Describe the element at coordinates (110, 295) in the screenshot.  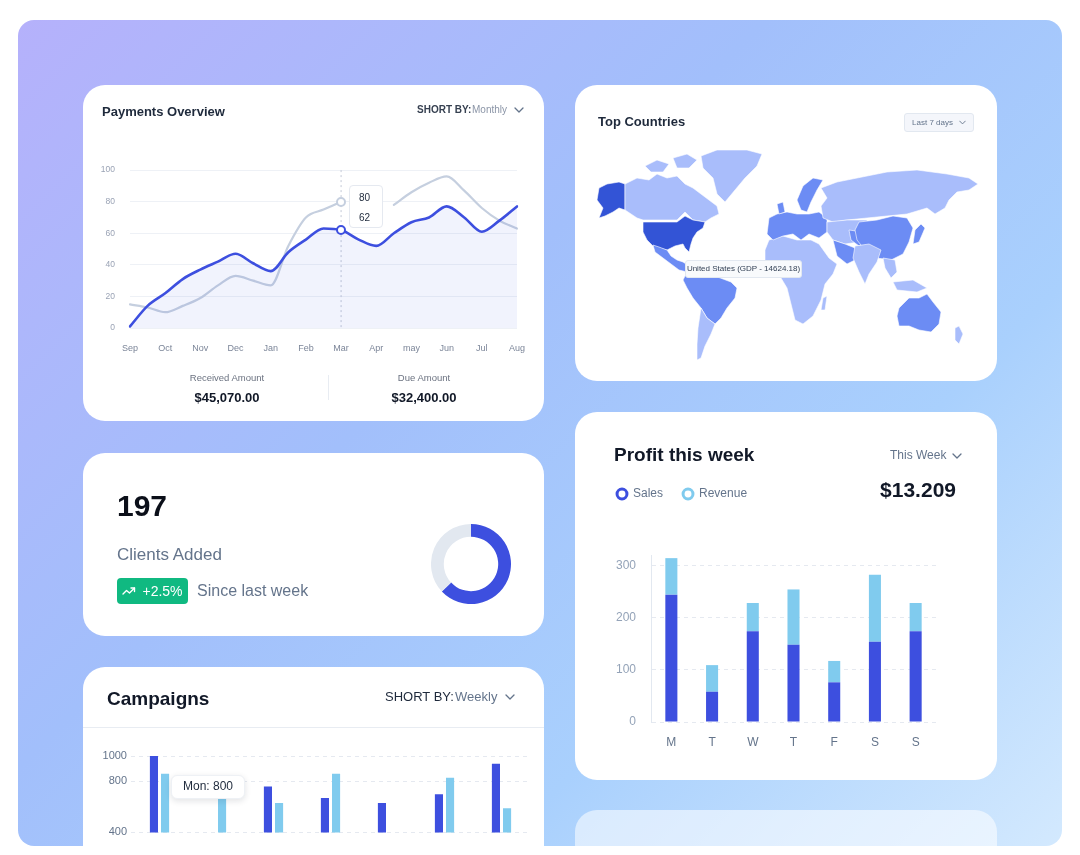
I see `y-tick-label: 20` at that location.